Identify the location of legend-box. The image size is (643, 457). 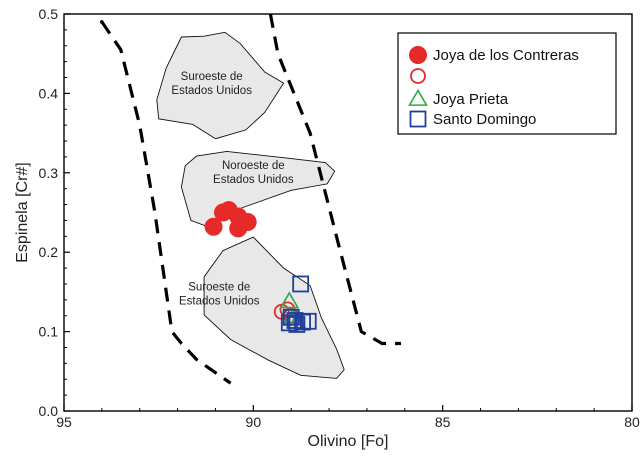
(507, 83).